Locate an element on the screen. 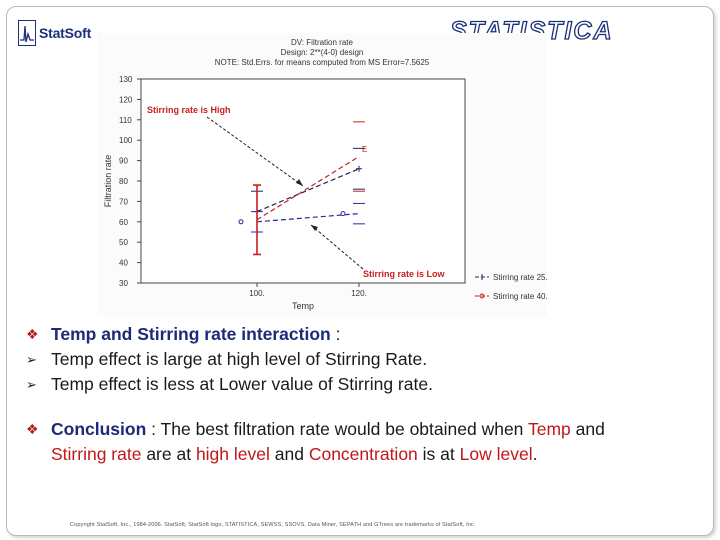 The image size is (720, 540). statsoft-logo: StatSoft is located at coordinates (54, 33).